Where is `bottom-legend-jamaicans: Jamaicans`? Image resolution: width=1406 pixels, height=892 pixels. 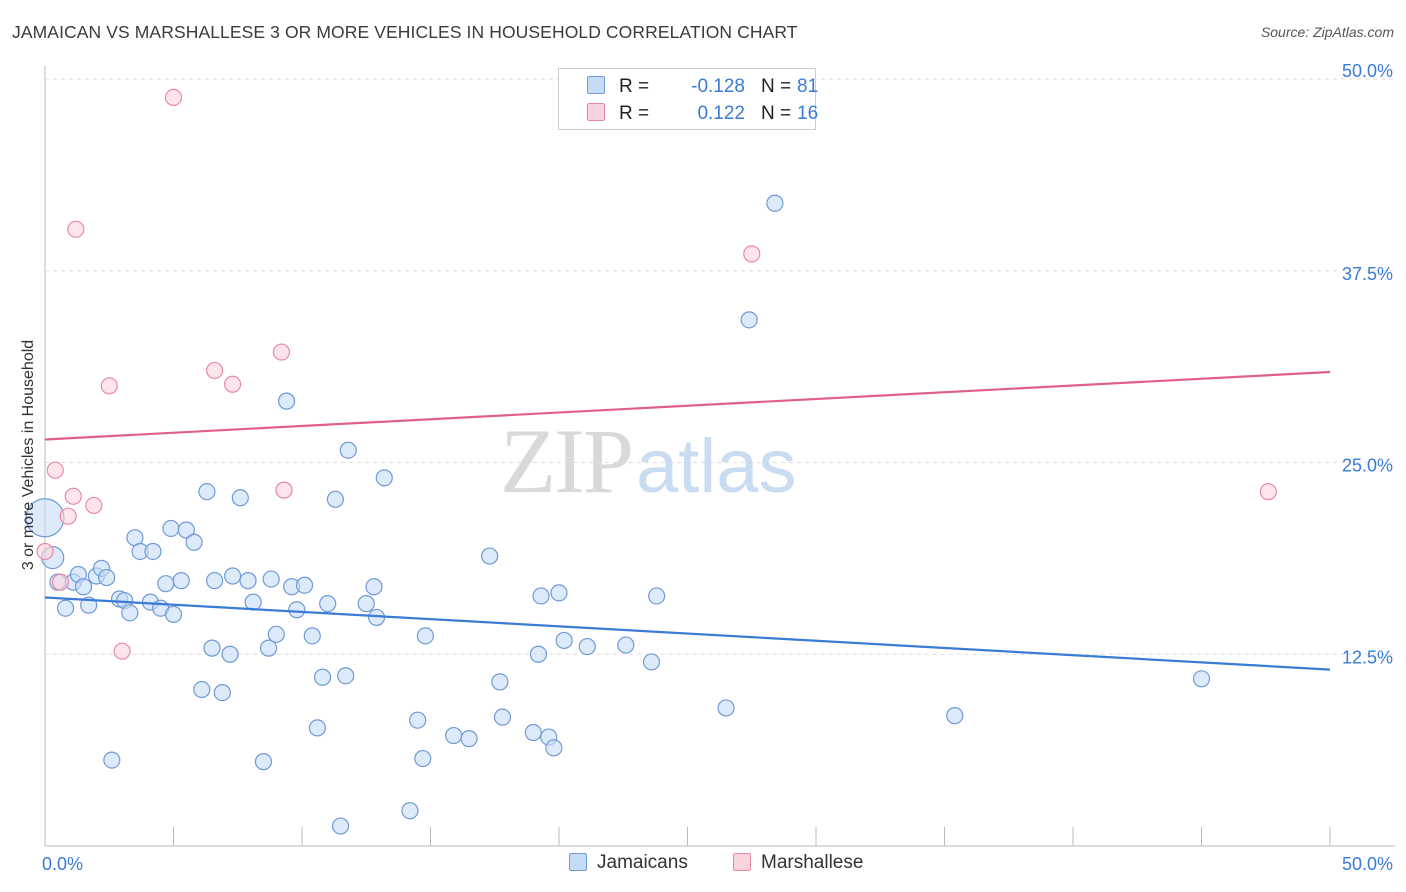 bottom-legend-jamaicans: Jamaicans is located at coordinates (628, 863).